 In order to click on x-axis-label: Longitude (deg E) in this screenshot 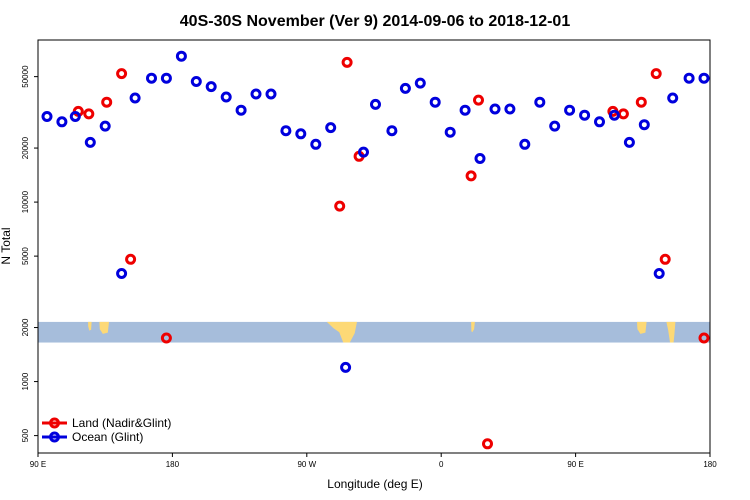, I will do `click(374, 484)`.